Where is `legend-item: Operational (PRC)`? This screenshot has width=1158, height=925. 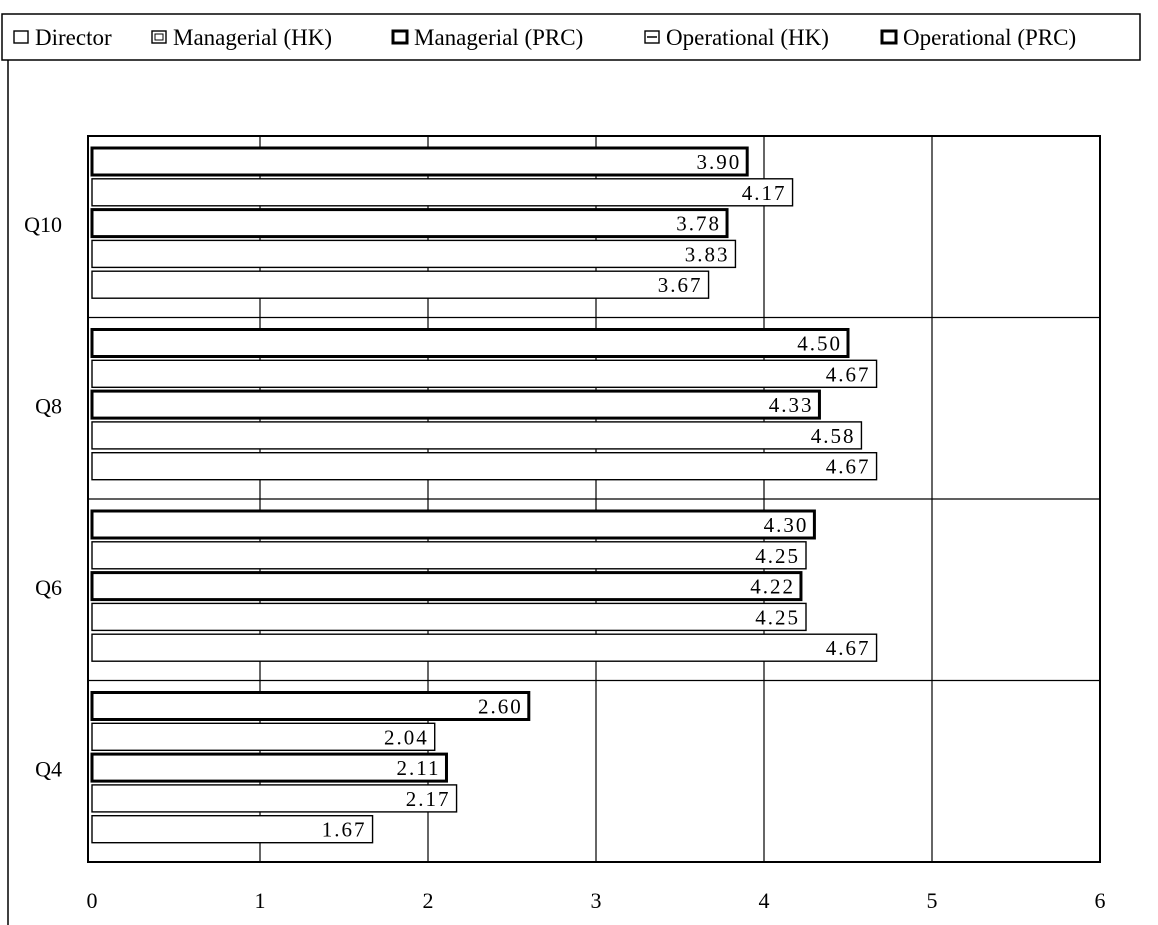
legend-item: Operational (PRC) is located at coordinates (978, 37).